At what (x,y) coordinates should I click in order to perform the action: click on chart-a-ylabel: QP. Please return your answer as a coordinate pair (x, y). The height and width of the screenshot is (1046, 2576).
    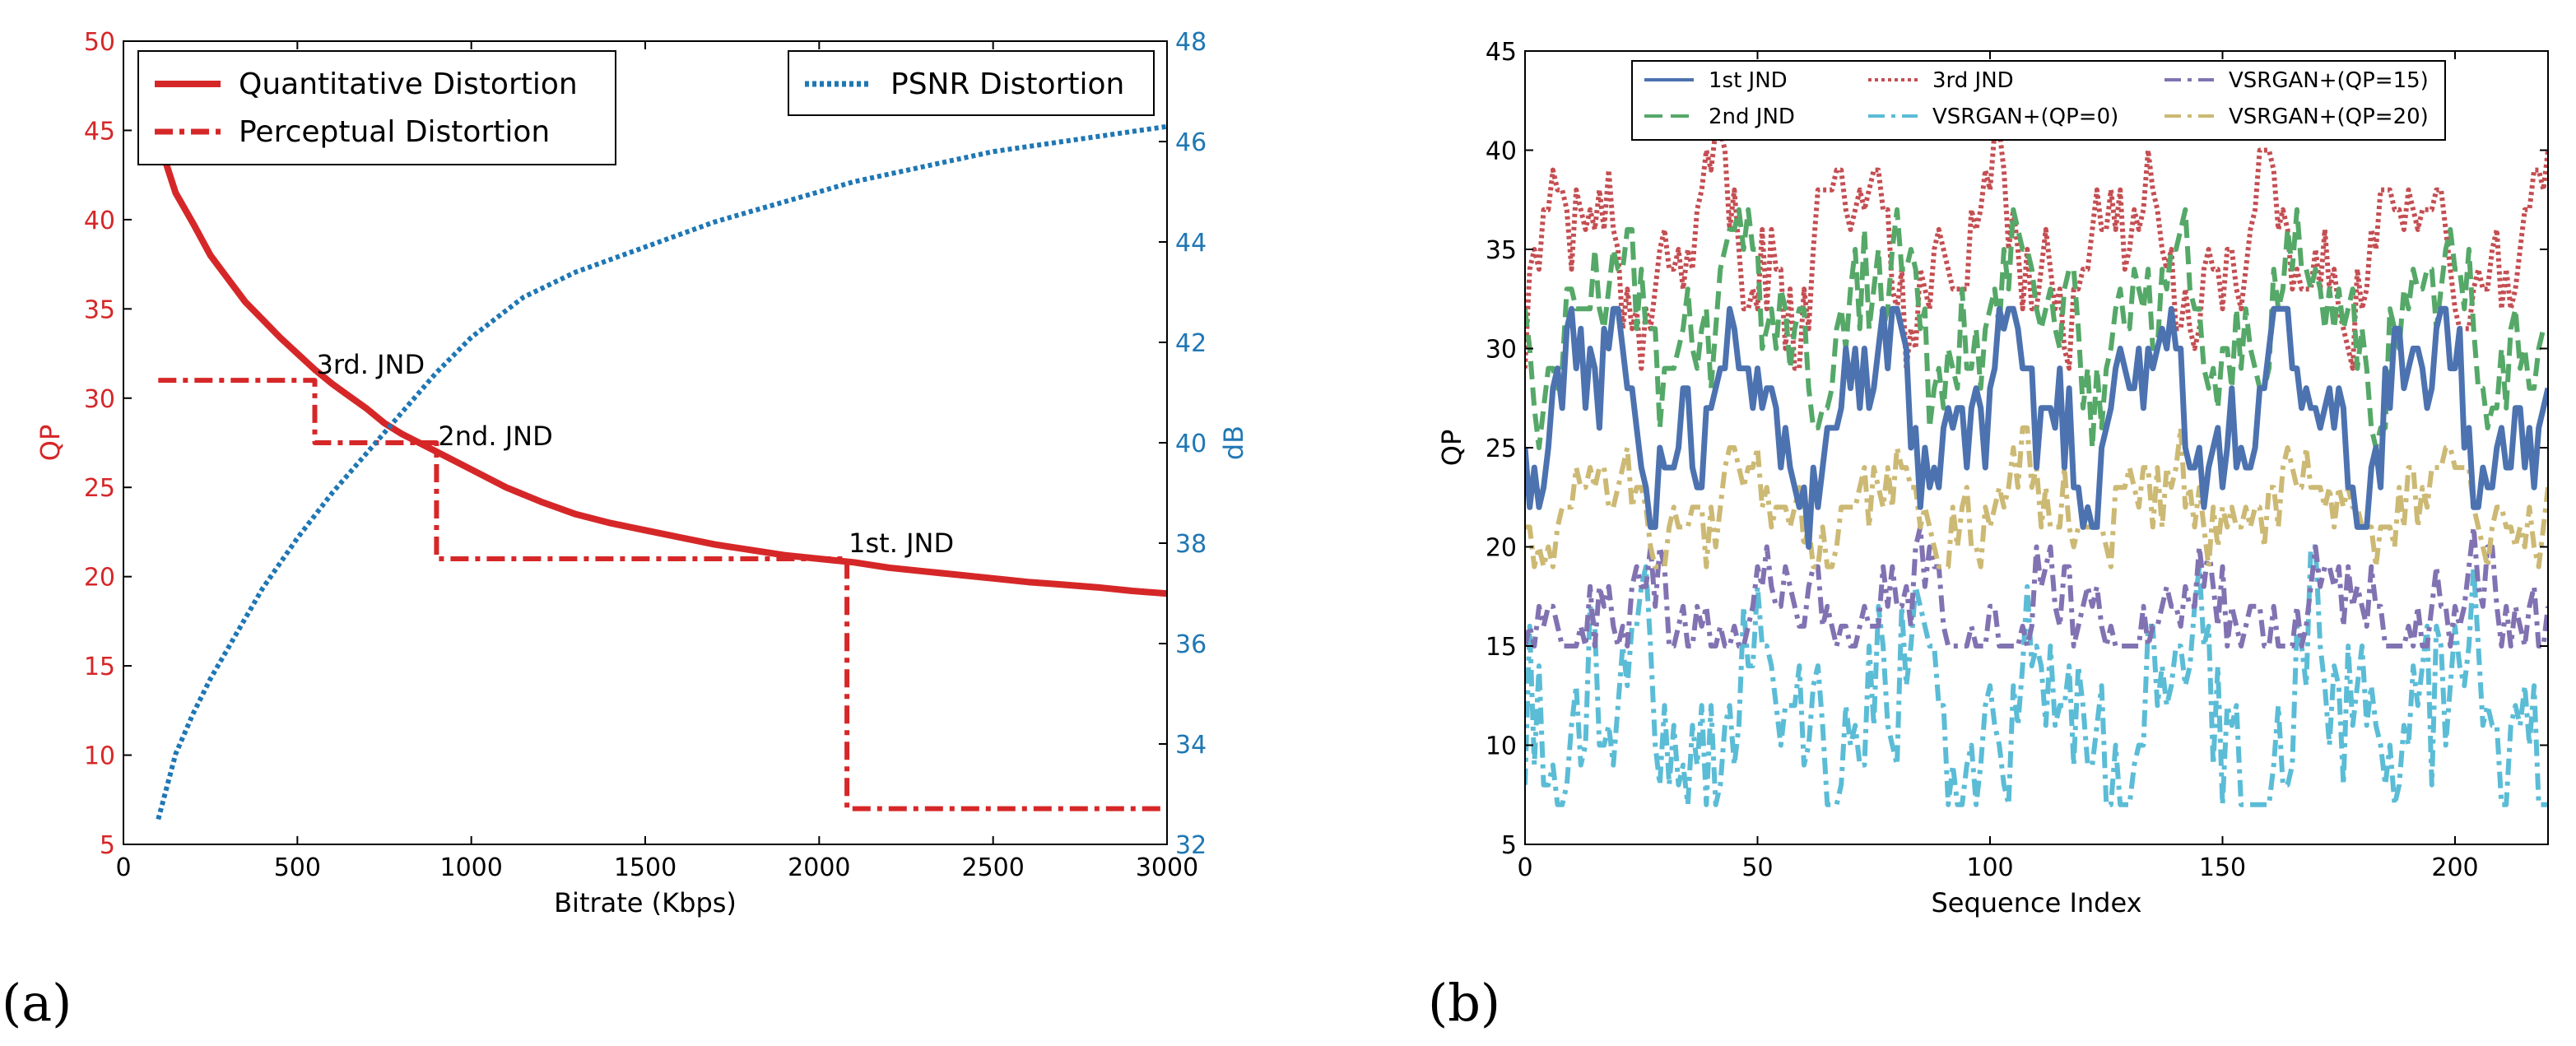
    Looking at the image, I should click on (50, 443).